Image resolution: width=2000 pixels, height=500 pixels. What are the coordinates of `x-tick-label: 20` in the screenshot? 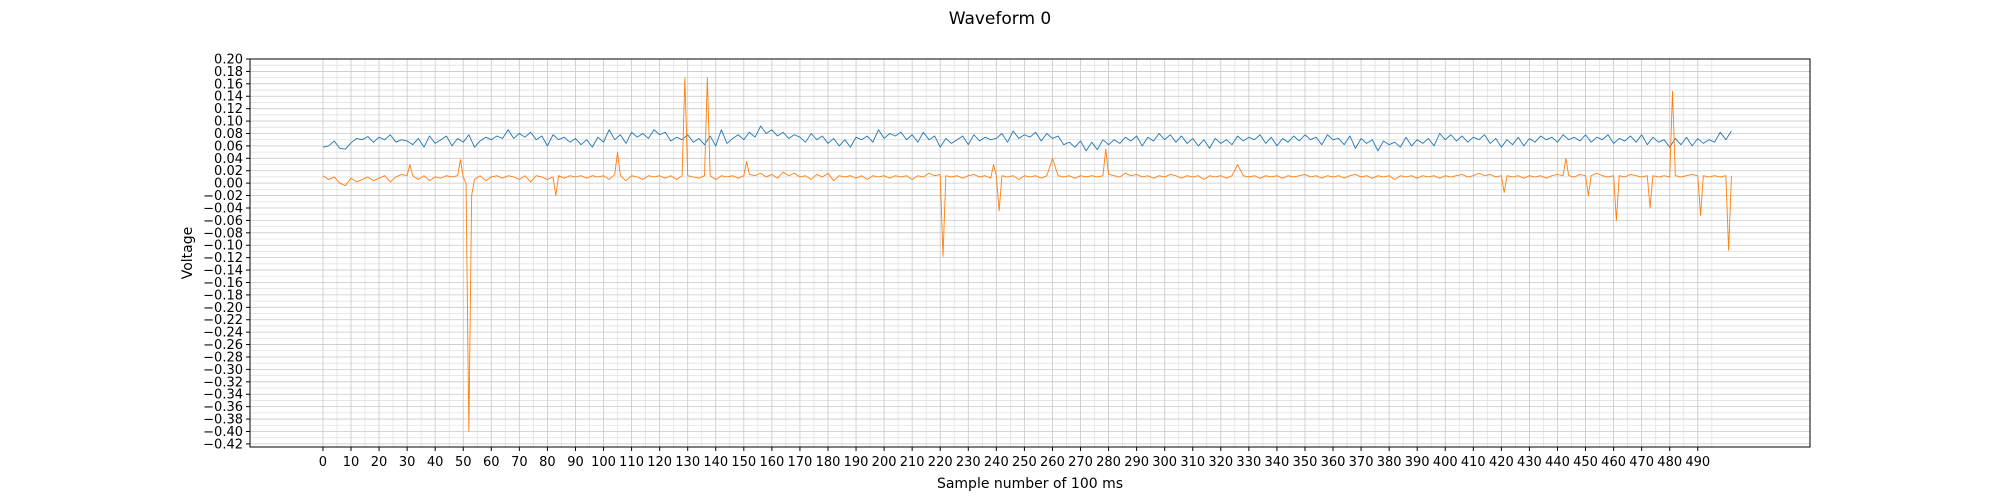 It's located at (379, 462).